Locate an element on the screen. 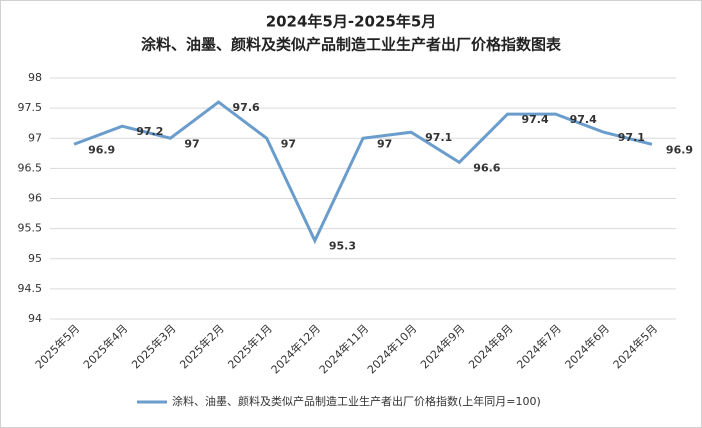 This screenshot has width=702, height=428. y-tick-label: 97 is located at coordinates (35, 137).